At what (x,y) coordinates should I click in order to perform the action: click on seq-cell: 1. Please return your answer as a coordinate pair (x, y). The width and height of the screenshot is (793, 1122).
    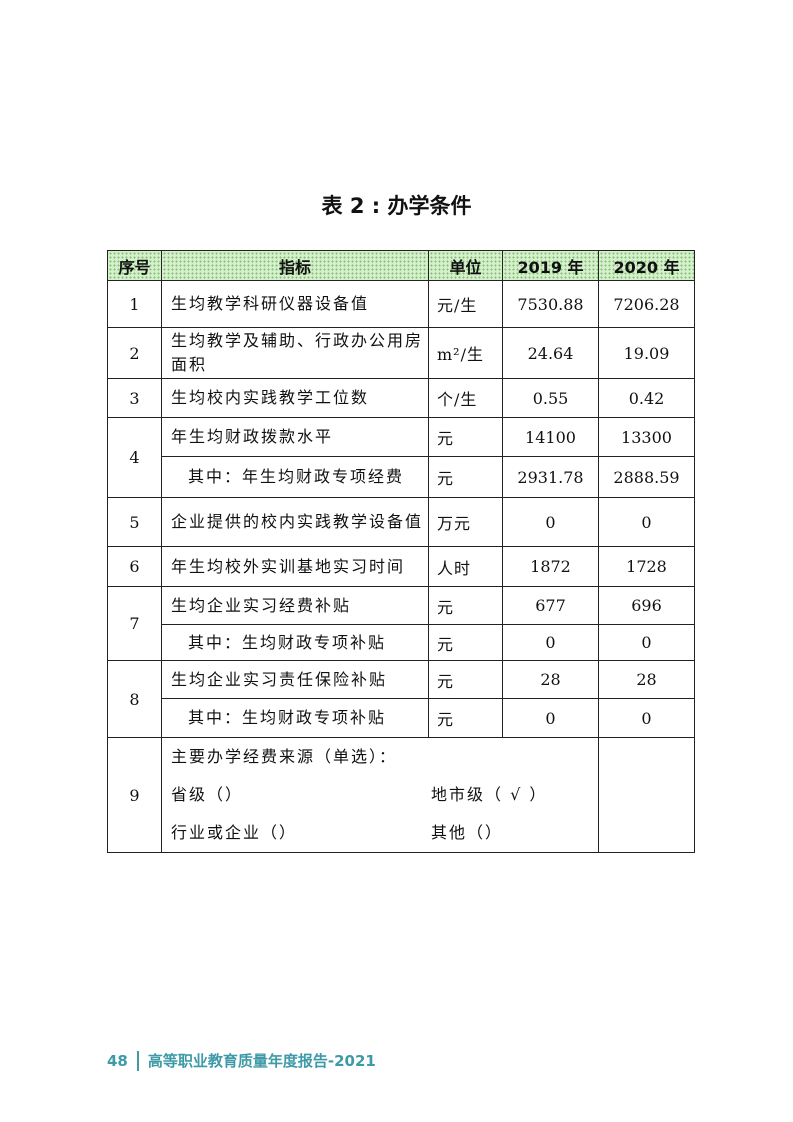
    Looking at the image, I should click on (134, 304).